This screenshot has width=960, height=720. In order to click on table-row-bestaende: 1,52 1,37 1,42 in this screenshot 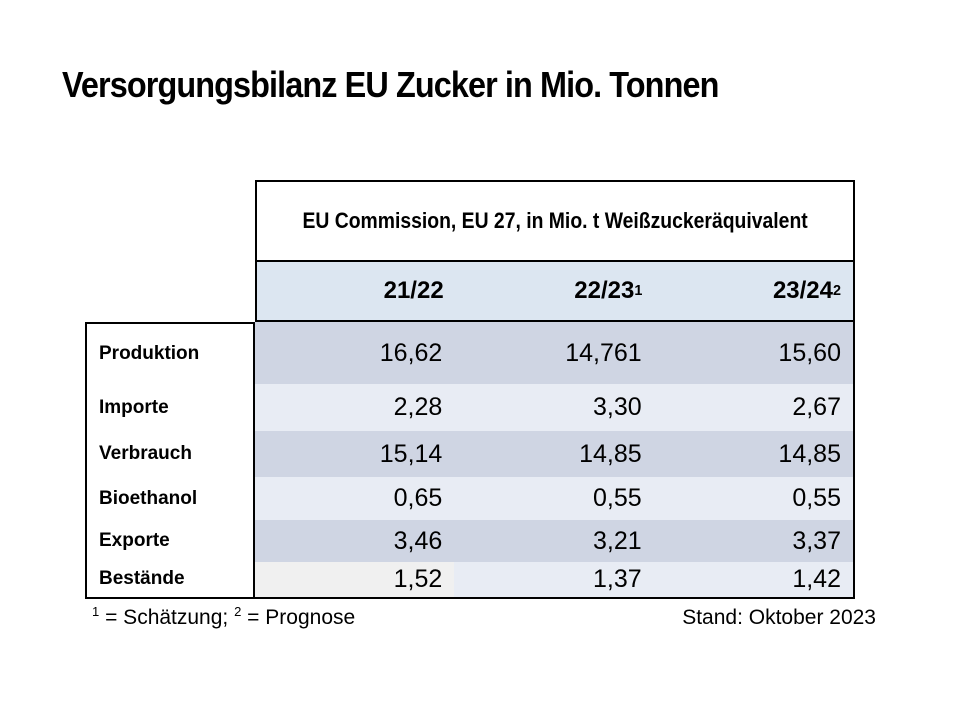, I will do `click(554, 579)`.